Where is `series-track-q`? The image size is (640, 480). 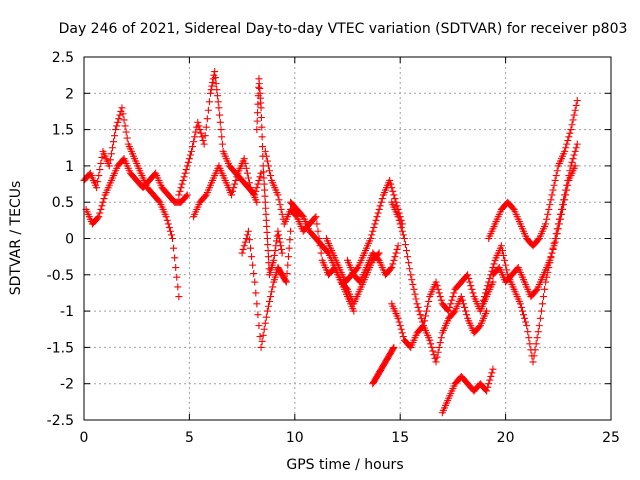
series-track-q is located at coordinates (534, 231).